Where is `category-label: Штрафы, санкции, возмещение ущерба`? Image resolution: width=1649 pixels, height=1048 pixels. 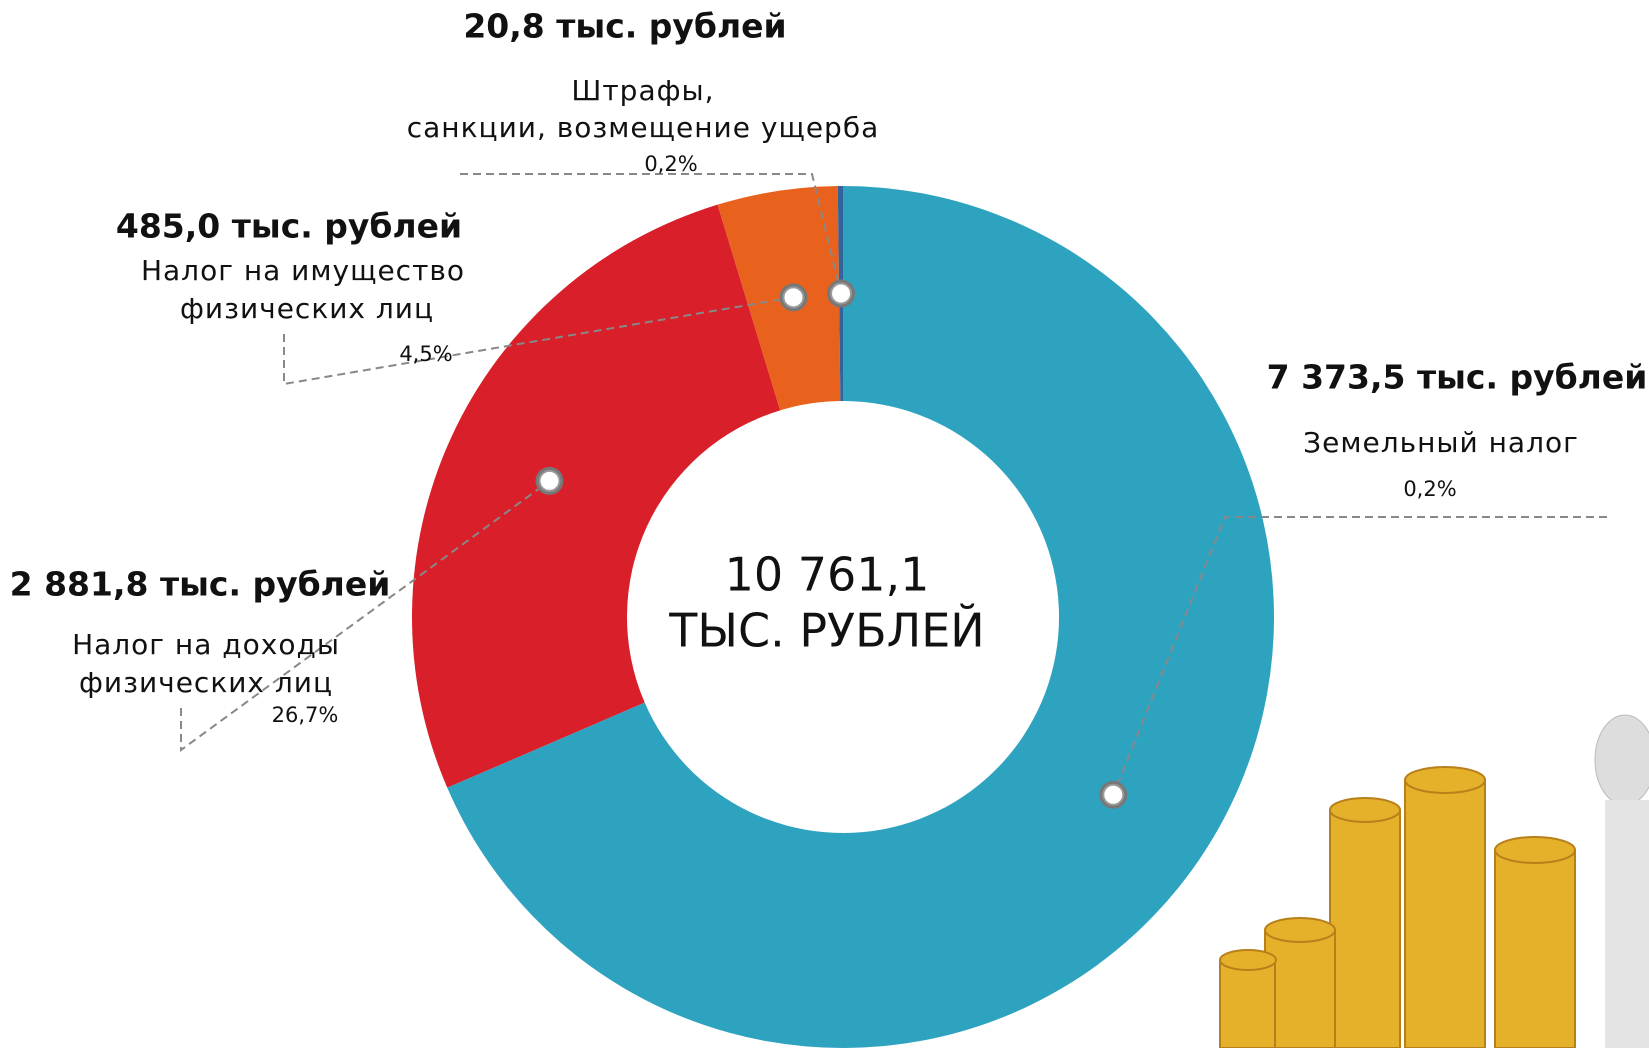
category-label: Штрафы, санкции, возмещение ущерба is located at coordinates (643, 109).